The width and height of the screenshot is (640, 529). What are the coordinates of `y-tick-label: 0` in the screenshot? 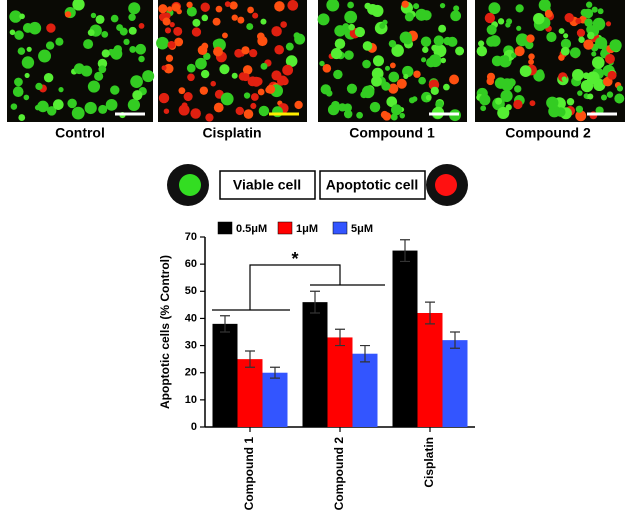 It's located at (194, 427).